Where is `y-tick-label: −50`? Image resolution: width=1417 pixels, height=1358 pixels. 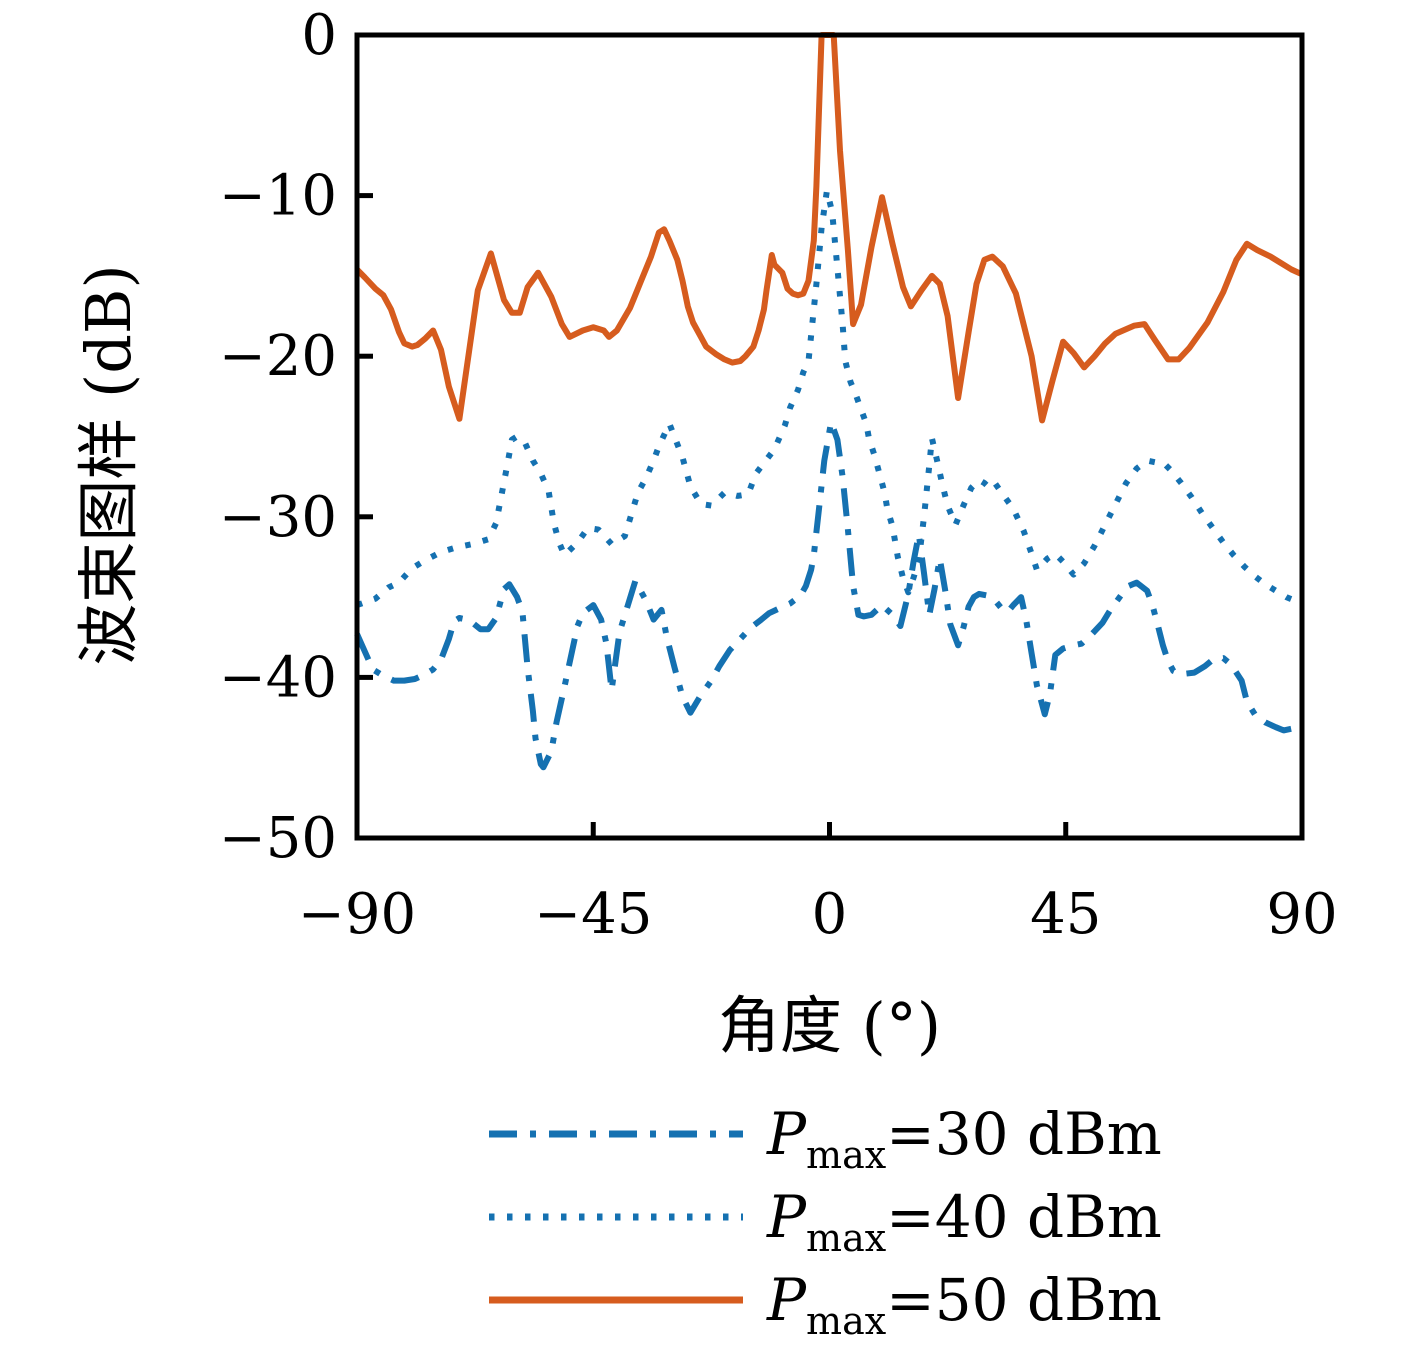
y-tick-label: −50 is located at coordinates (278, 838).